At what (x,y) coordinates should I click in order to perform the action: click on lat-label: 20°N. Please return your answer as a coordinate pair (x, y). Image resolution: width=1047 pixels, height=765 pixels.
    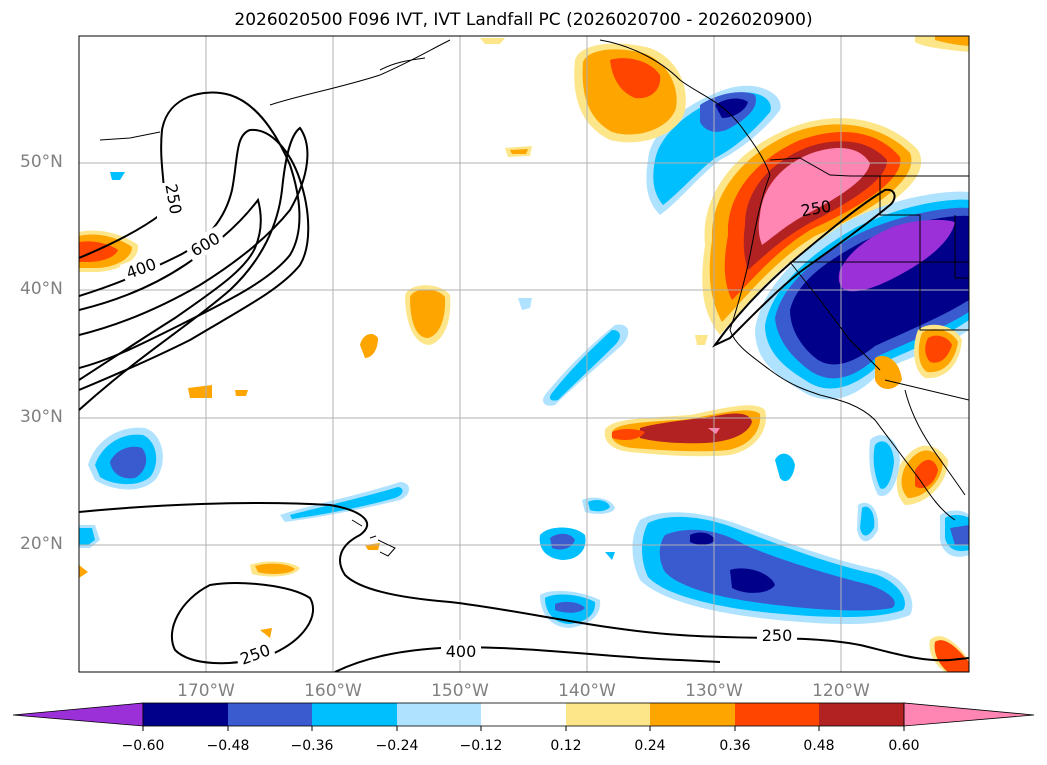
    Looking at the image, I should click on (41, 544).